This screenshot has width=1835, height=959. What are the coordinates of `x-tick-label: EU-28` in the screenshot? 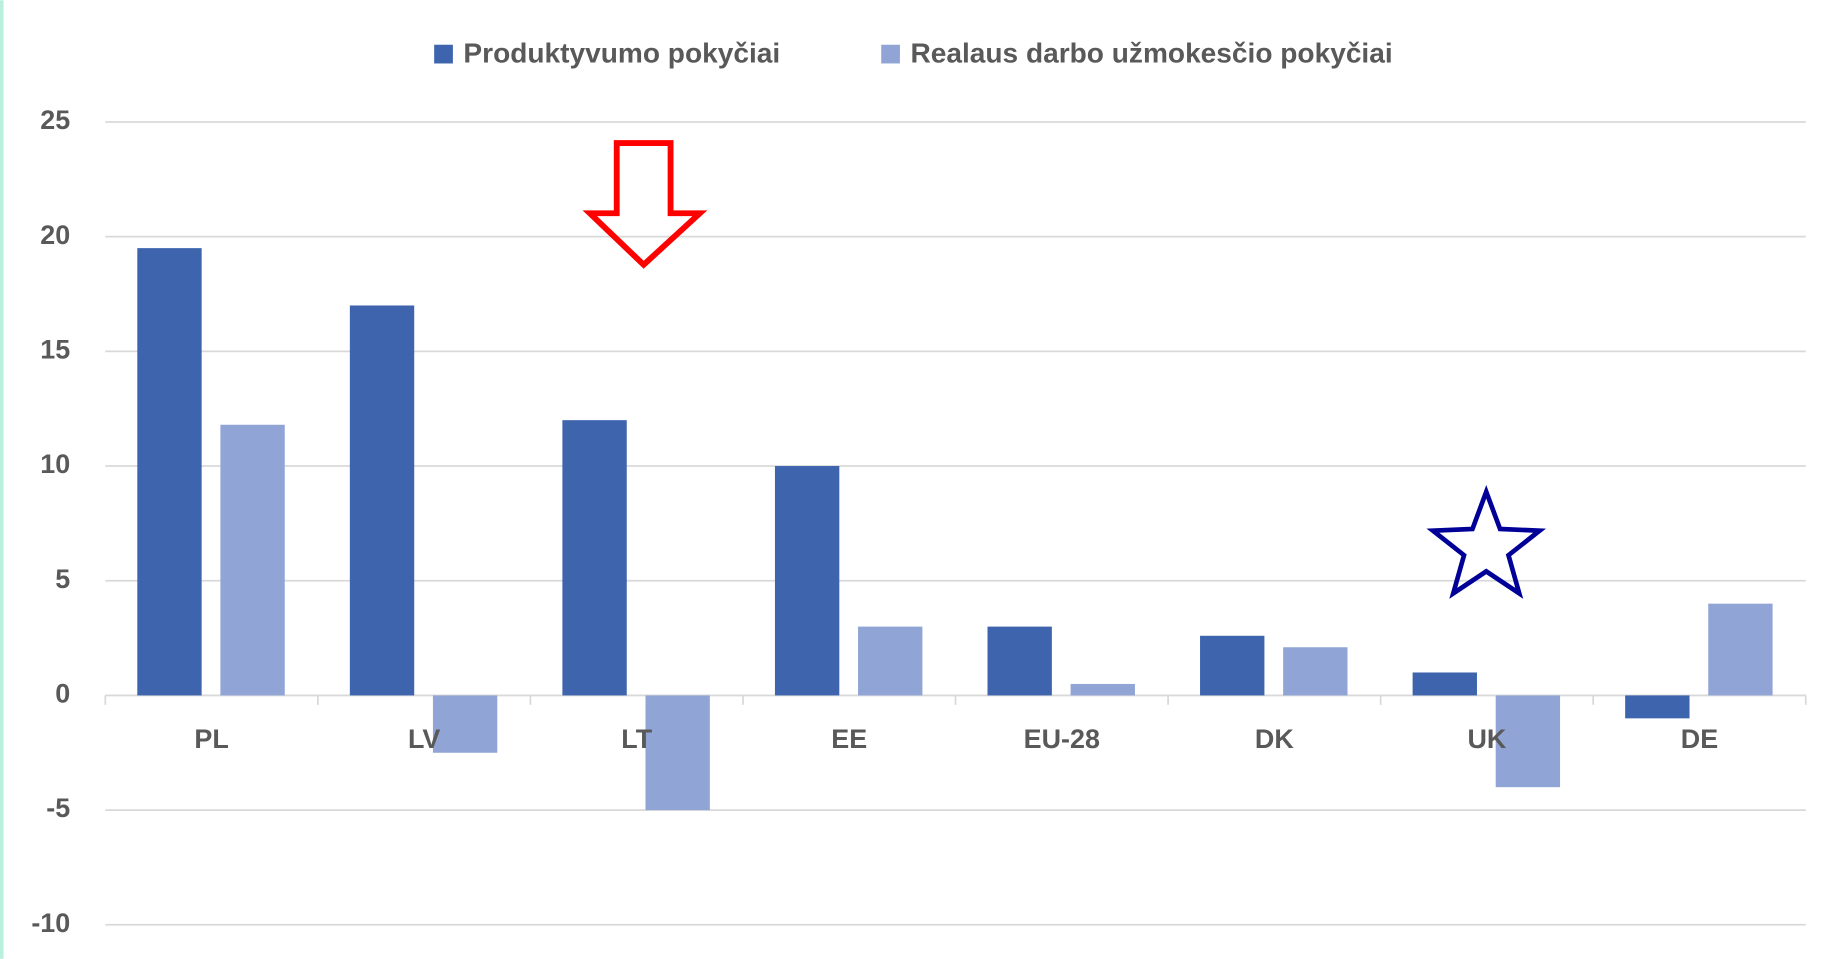 It's located at (1062, 739).